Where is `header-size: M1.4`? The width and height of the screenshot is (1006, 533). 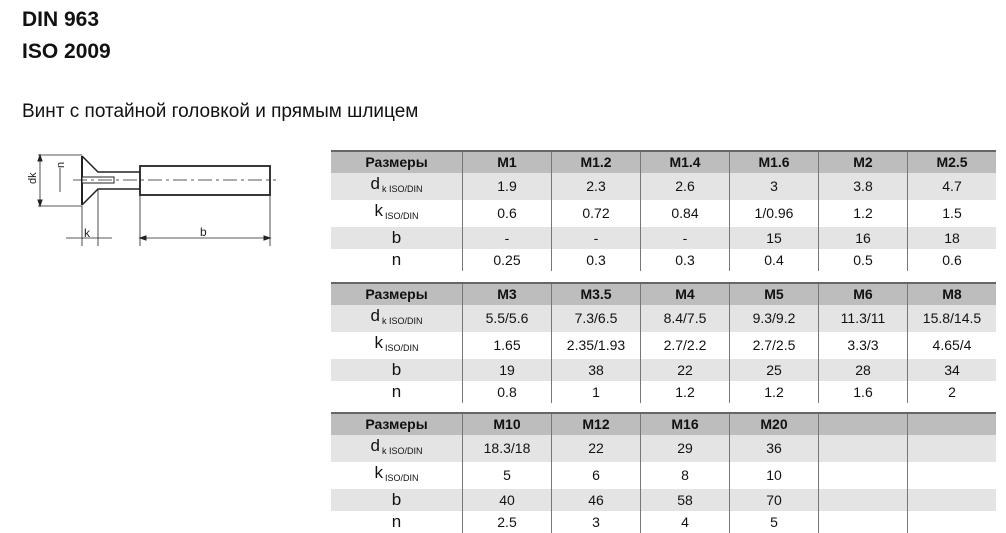
header-size: M1.4 is located at coordinates (685, 161).